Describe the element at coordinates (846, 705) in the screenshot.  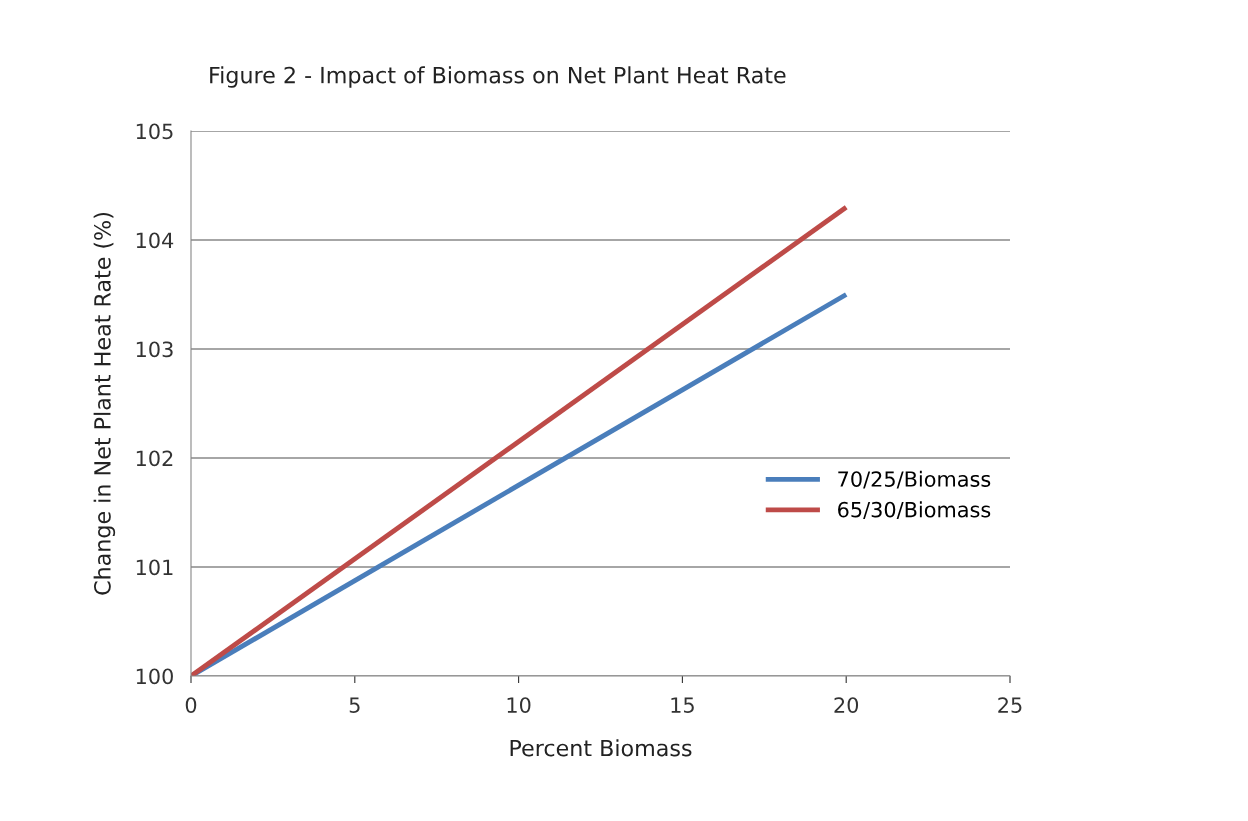
I see `x-tick-label: 20` at that location.